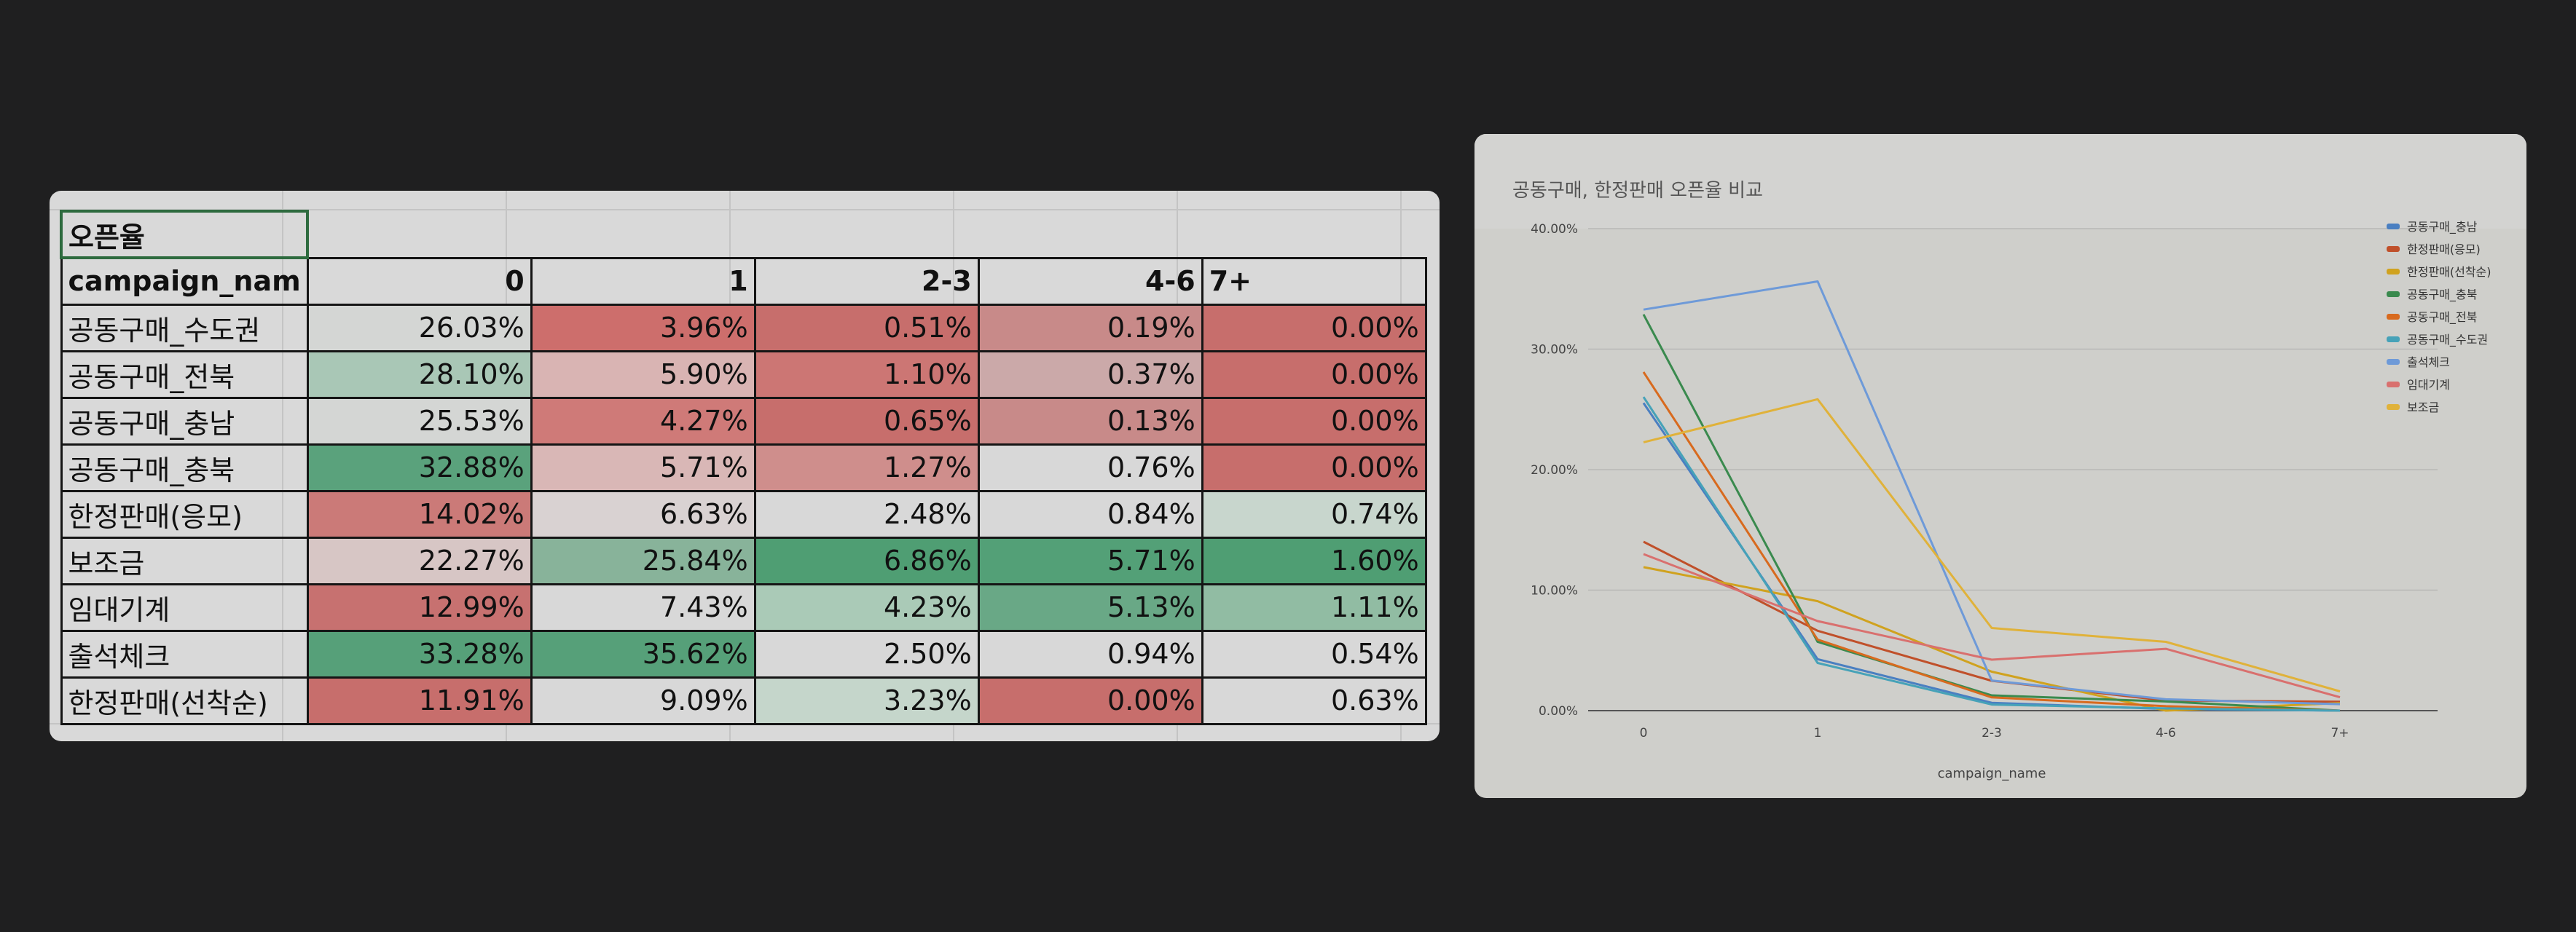 The height and width of the screenshot is (932, 2576). I want to click on value-cell: 7.43%, so click(643, 607).